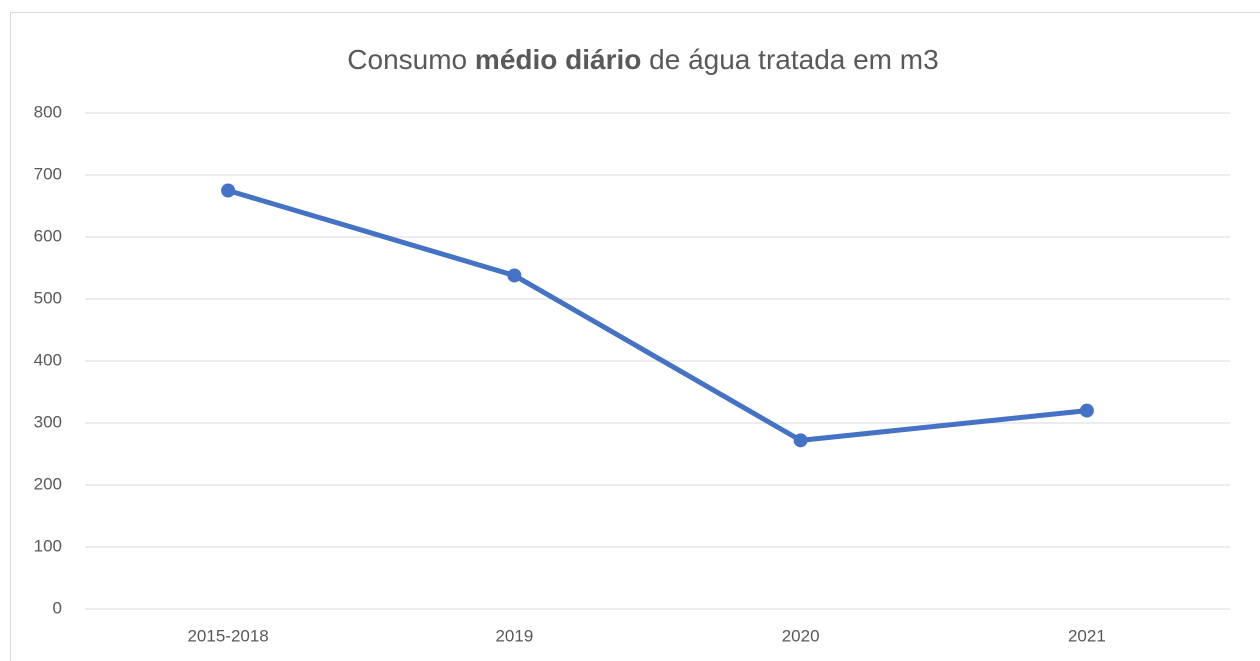  What do you see at coordinates (48, 173) in the screenshot?
I see `y-tick-label: 700` at bounding box center [48, 173].